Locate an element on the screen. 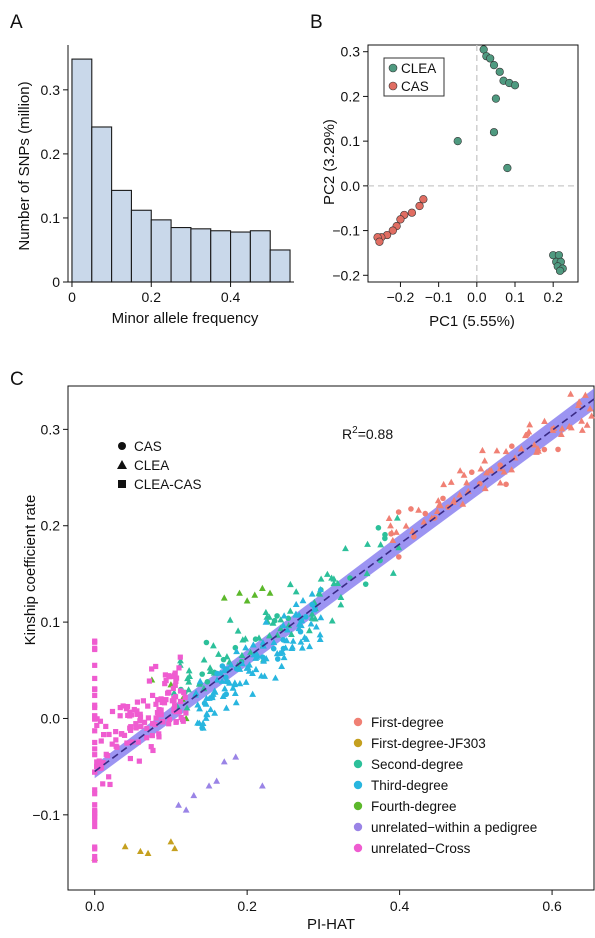 The width and height of the screenshot is (595, 938). pca-point-cas is located at coordinates (419, 206).